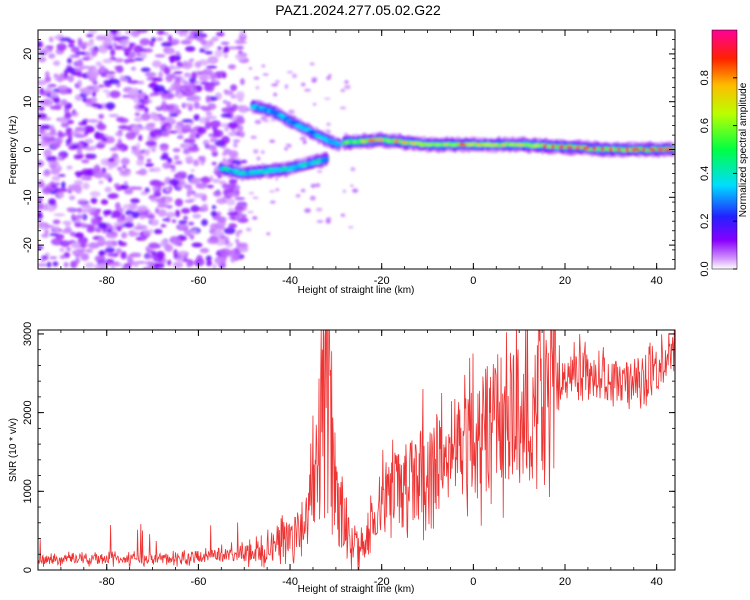  What do you see at coordinates (718, 173) in the screenshot?
I see `colorbar-ticks: 0.0 0.2 0.4 0.6 0.8` at bounding box center [718, 173].